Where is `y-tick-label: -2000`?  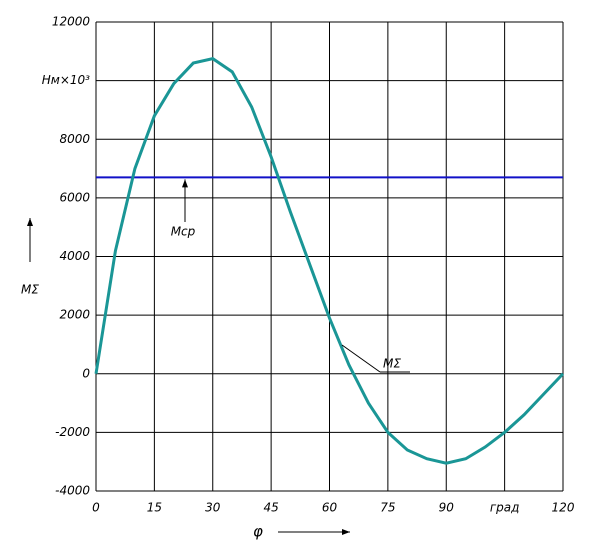
y-tick-label: -2000 is located at coordinates (72, 432).